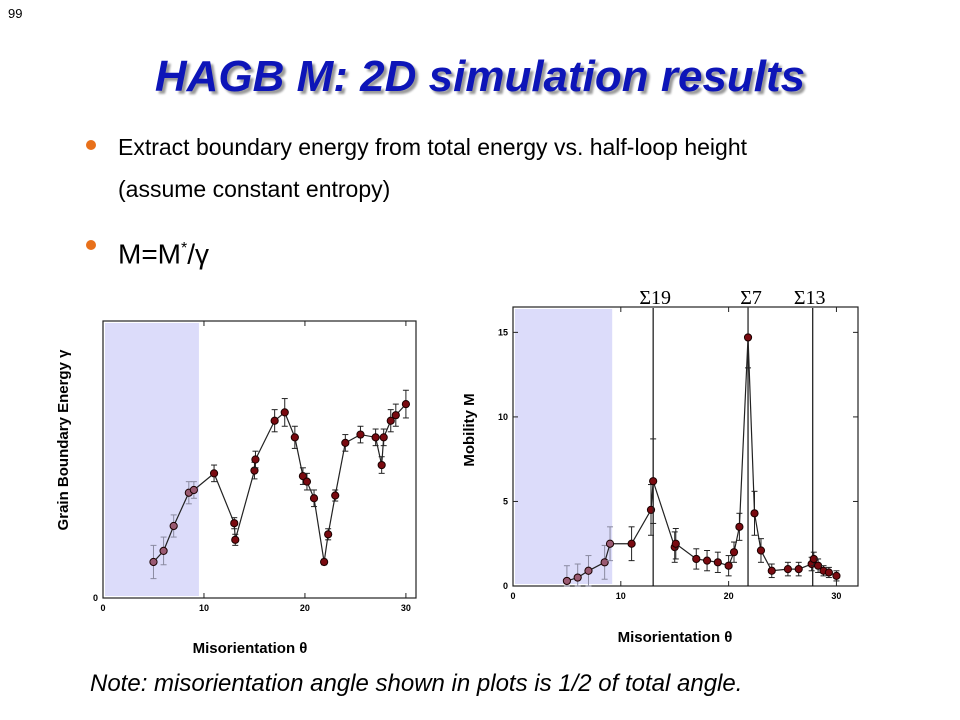 The width and height of the screenshot is (960, 720). What do you see at coordinates (469, 429) in the screenshot?
I see `y-axis-label: Mobility M` at bounding box center [469, 429].